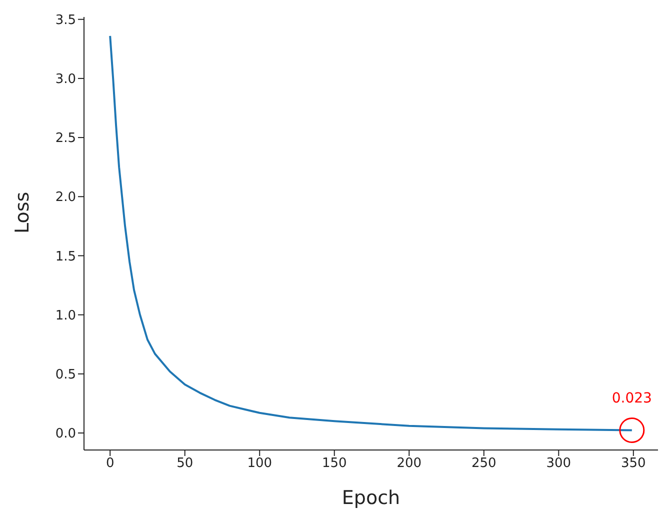  Describe the element at coordinates (409, 464) in the screenshot. I see `x-tick-label: 200` at that location.